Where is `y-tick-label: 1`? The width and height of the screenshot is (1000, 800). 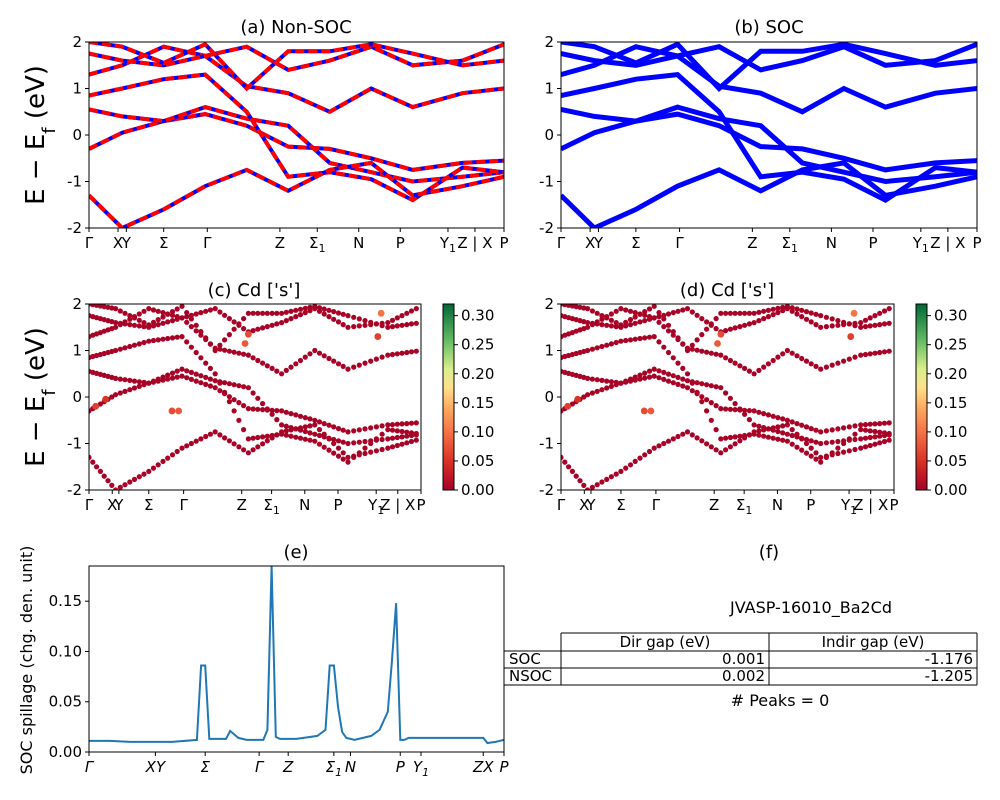 y-tick-label: 1 is located at coordinates (549, 89).